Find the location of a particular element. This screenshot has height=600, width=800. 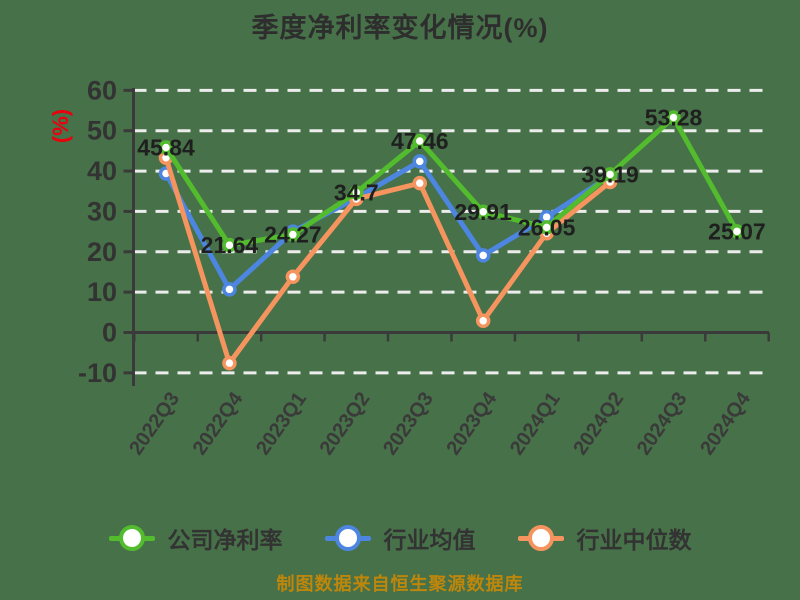

x-tick-label: 2024Q4 is located at coordinates (725, 424).